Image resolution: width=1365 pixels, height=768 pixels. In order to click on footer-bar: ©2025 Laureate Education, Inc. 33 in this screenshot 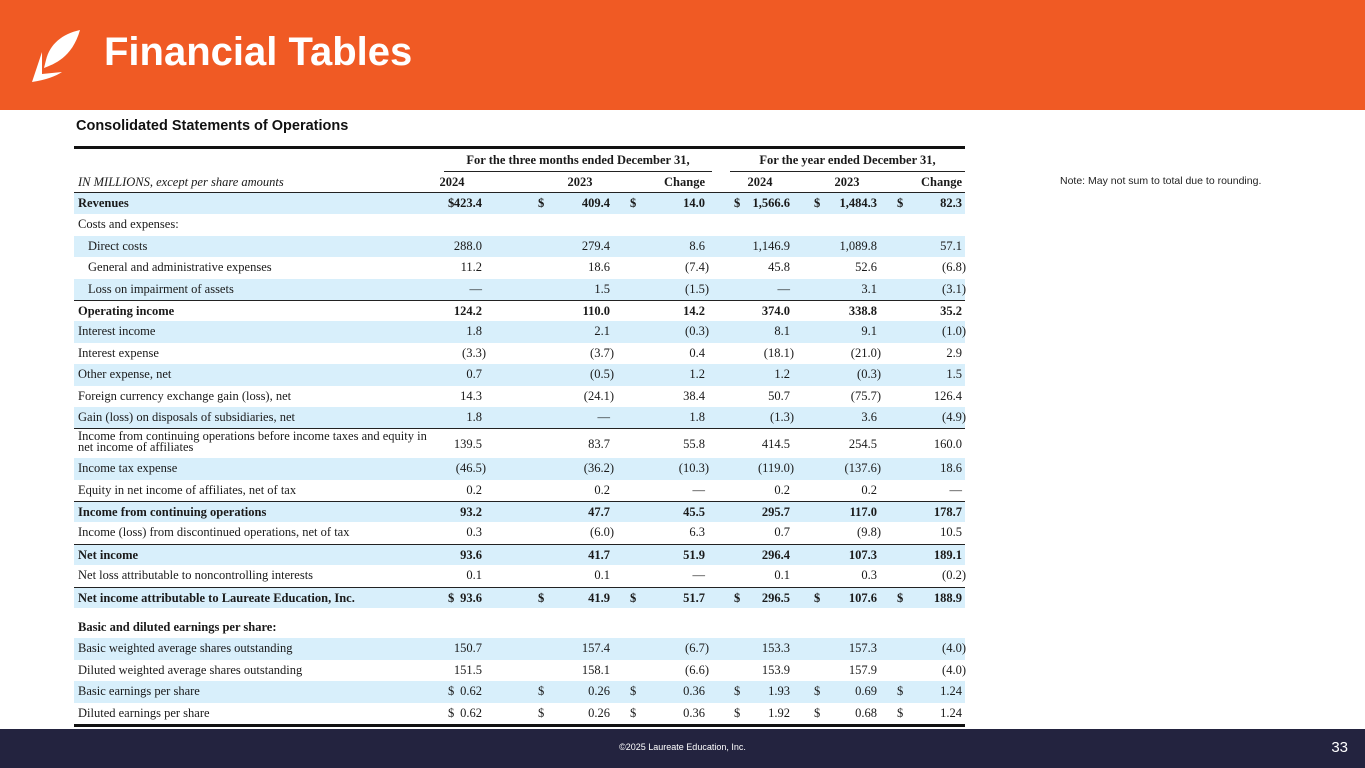, I will do `click(682, 748)`.